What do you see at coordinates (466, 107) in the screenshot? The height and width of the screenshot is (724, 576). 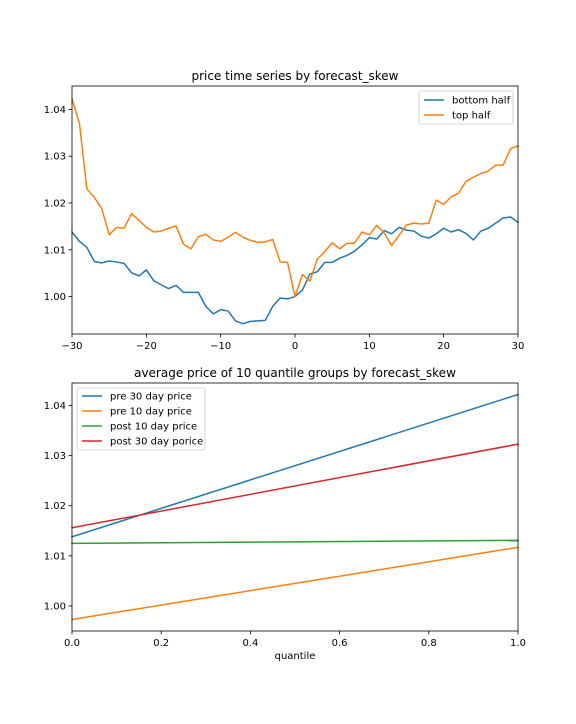 I see `legend: bottom half top half` at bounding box center [466, 107].